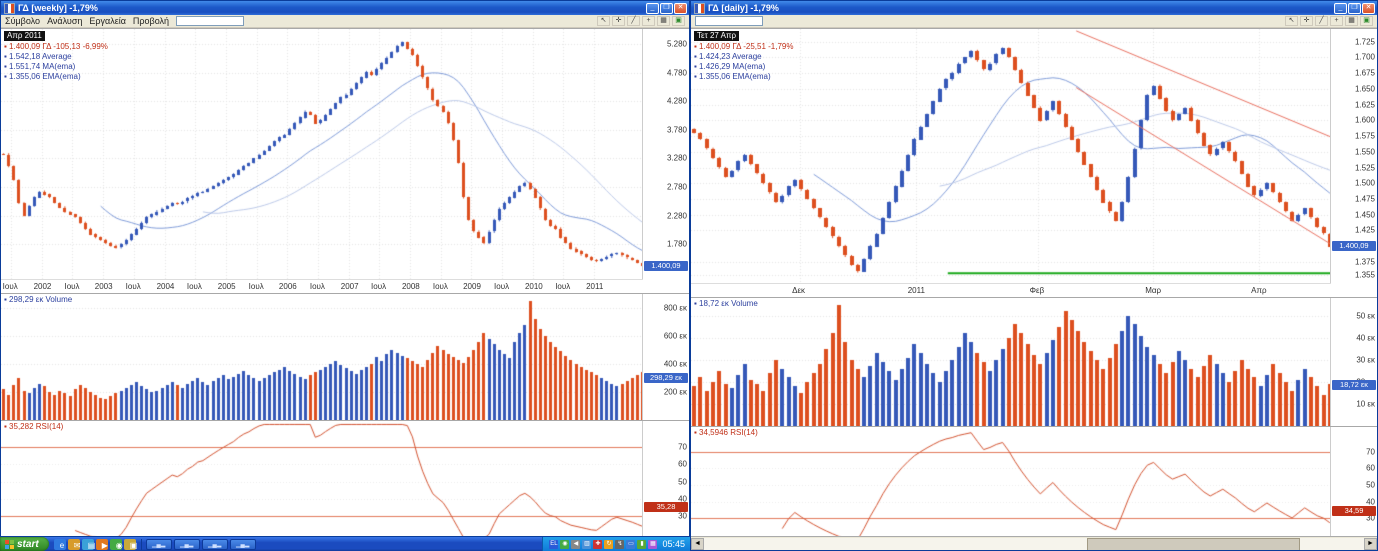 This screenshot has height=551, width=1378. Describe the element at coordinates (472, 286) in the screenshot. I see `time-axis-label: 2009` at that location.